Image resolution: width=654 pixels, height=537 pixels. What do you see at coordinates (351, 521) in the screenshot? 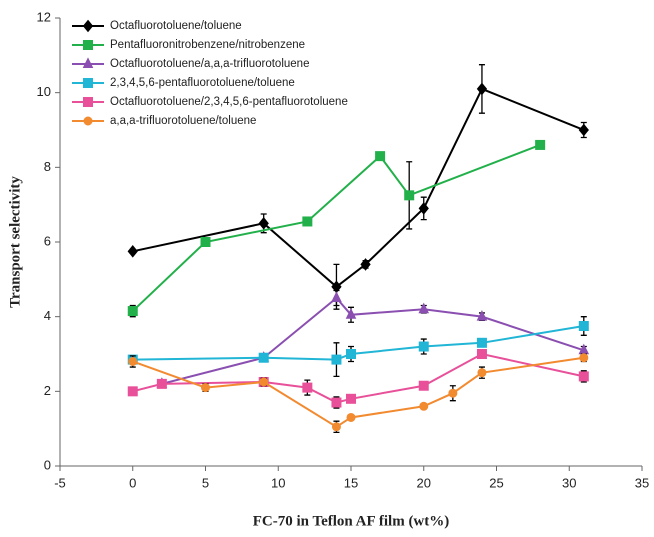
I see `x-axis-title: FC-70 in Teflon AF film (wt%)` at bounding box center [351, 521].